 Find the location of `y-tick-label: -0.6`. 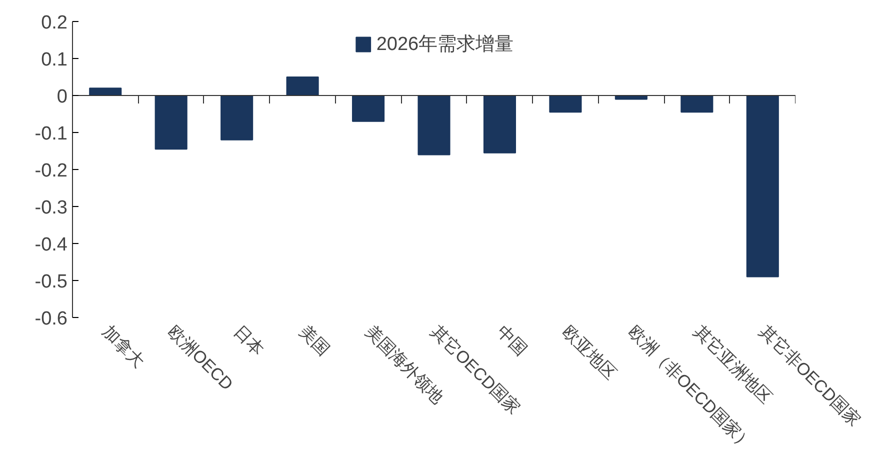

y-tick-label: -0.6 is located at coordinates (51, 319).